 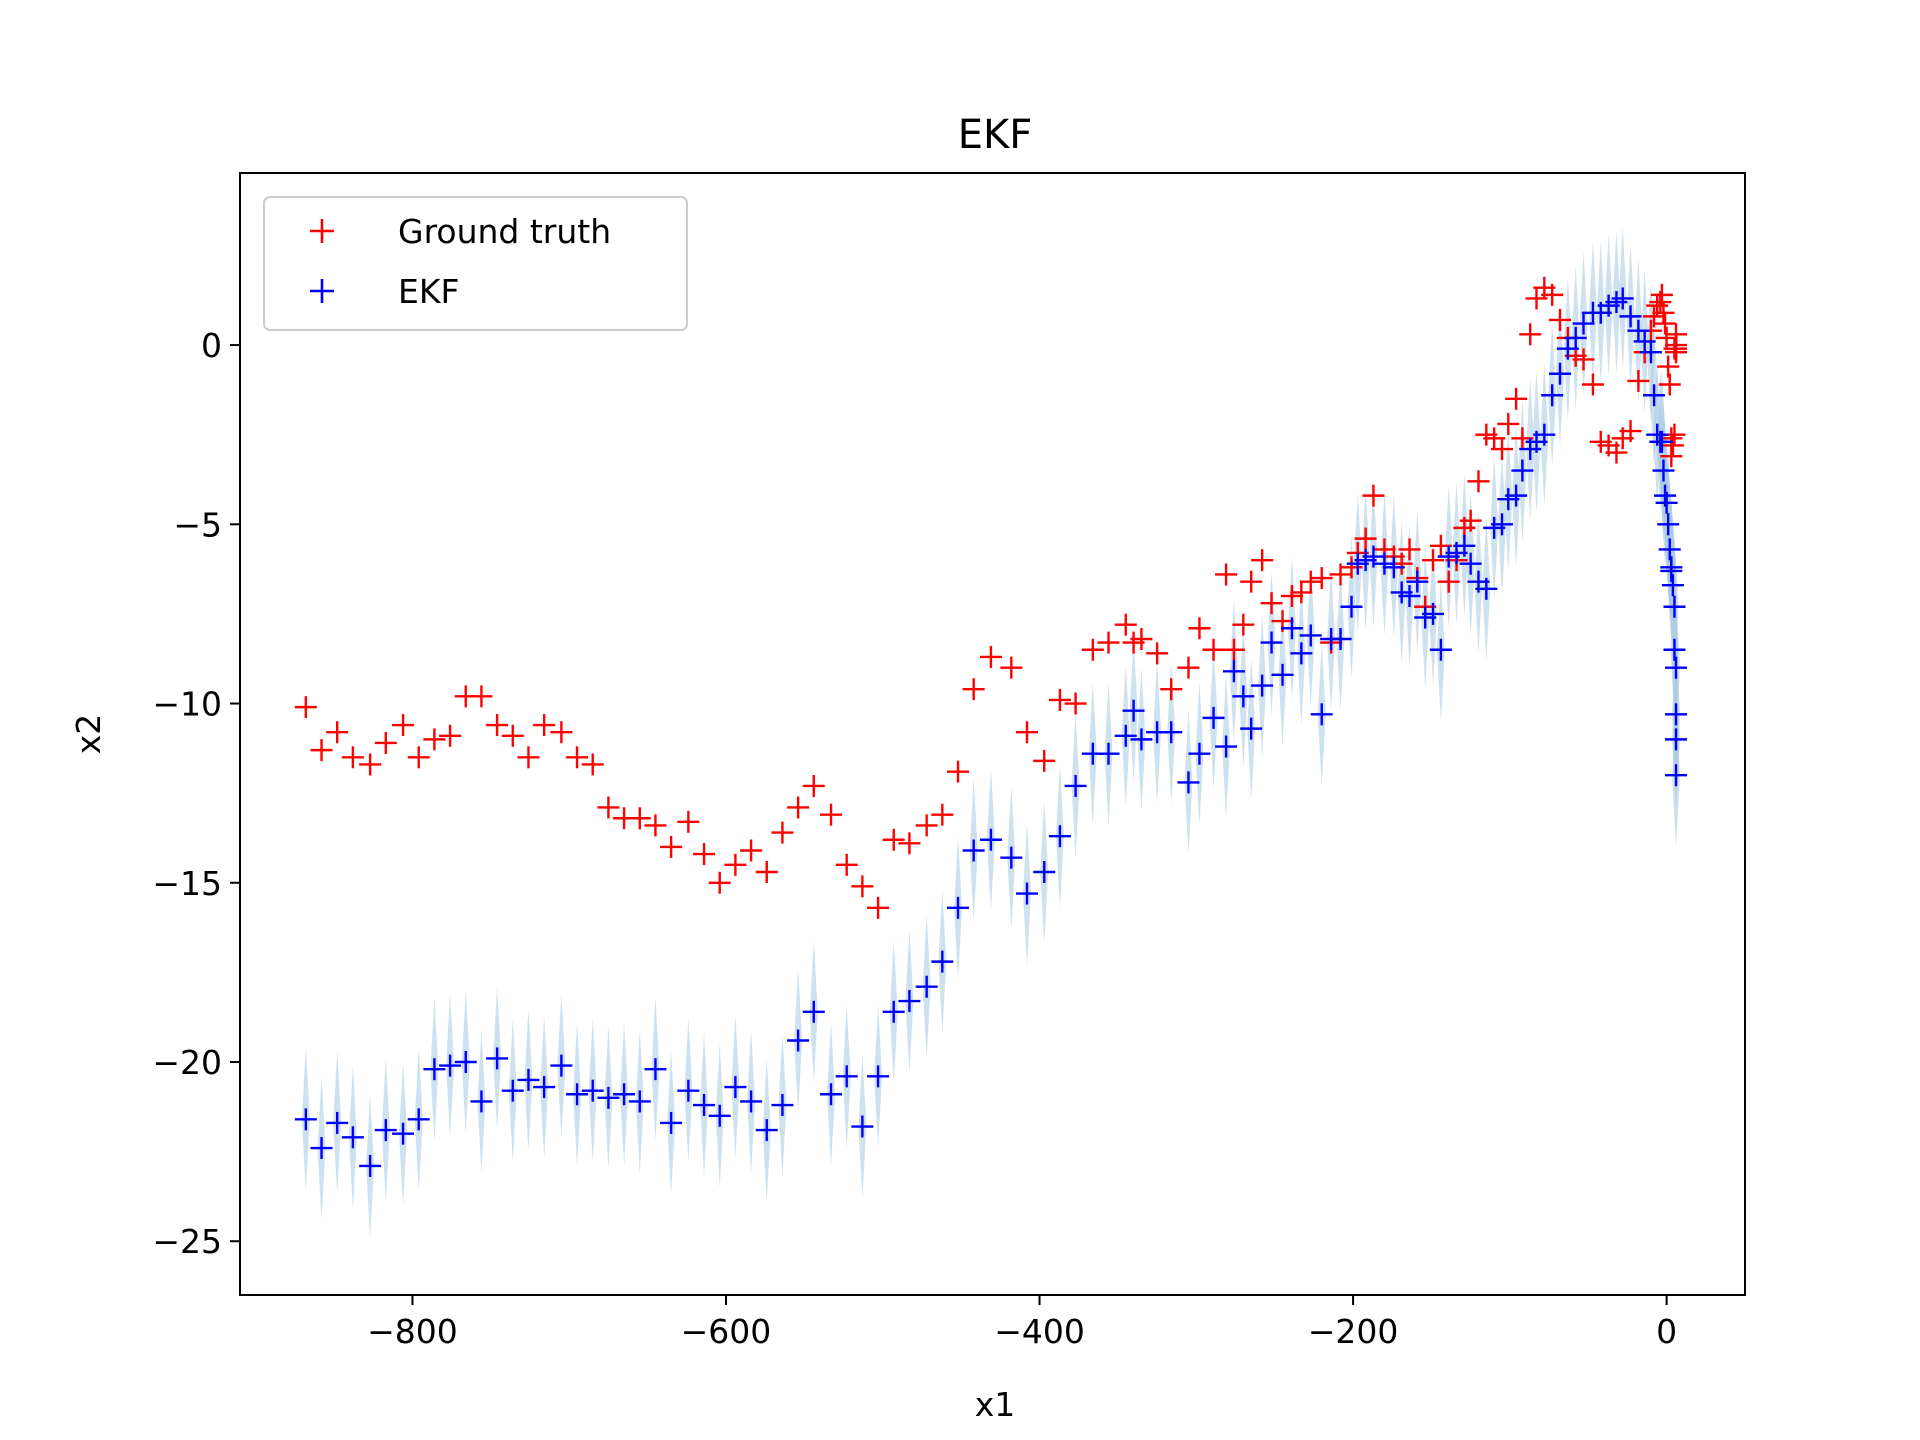 What do you see at coordinates (1039, 1331) in the screenshot?
I see `x-tick-label: −400` at bounding box center [1039, 1331].